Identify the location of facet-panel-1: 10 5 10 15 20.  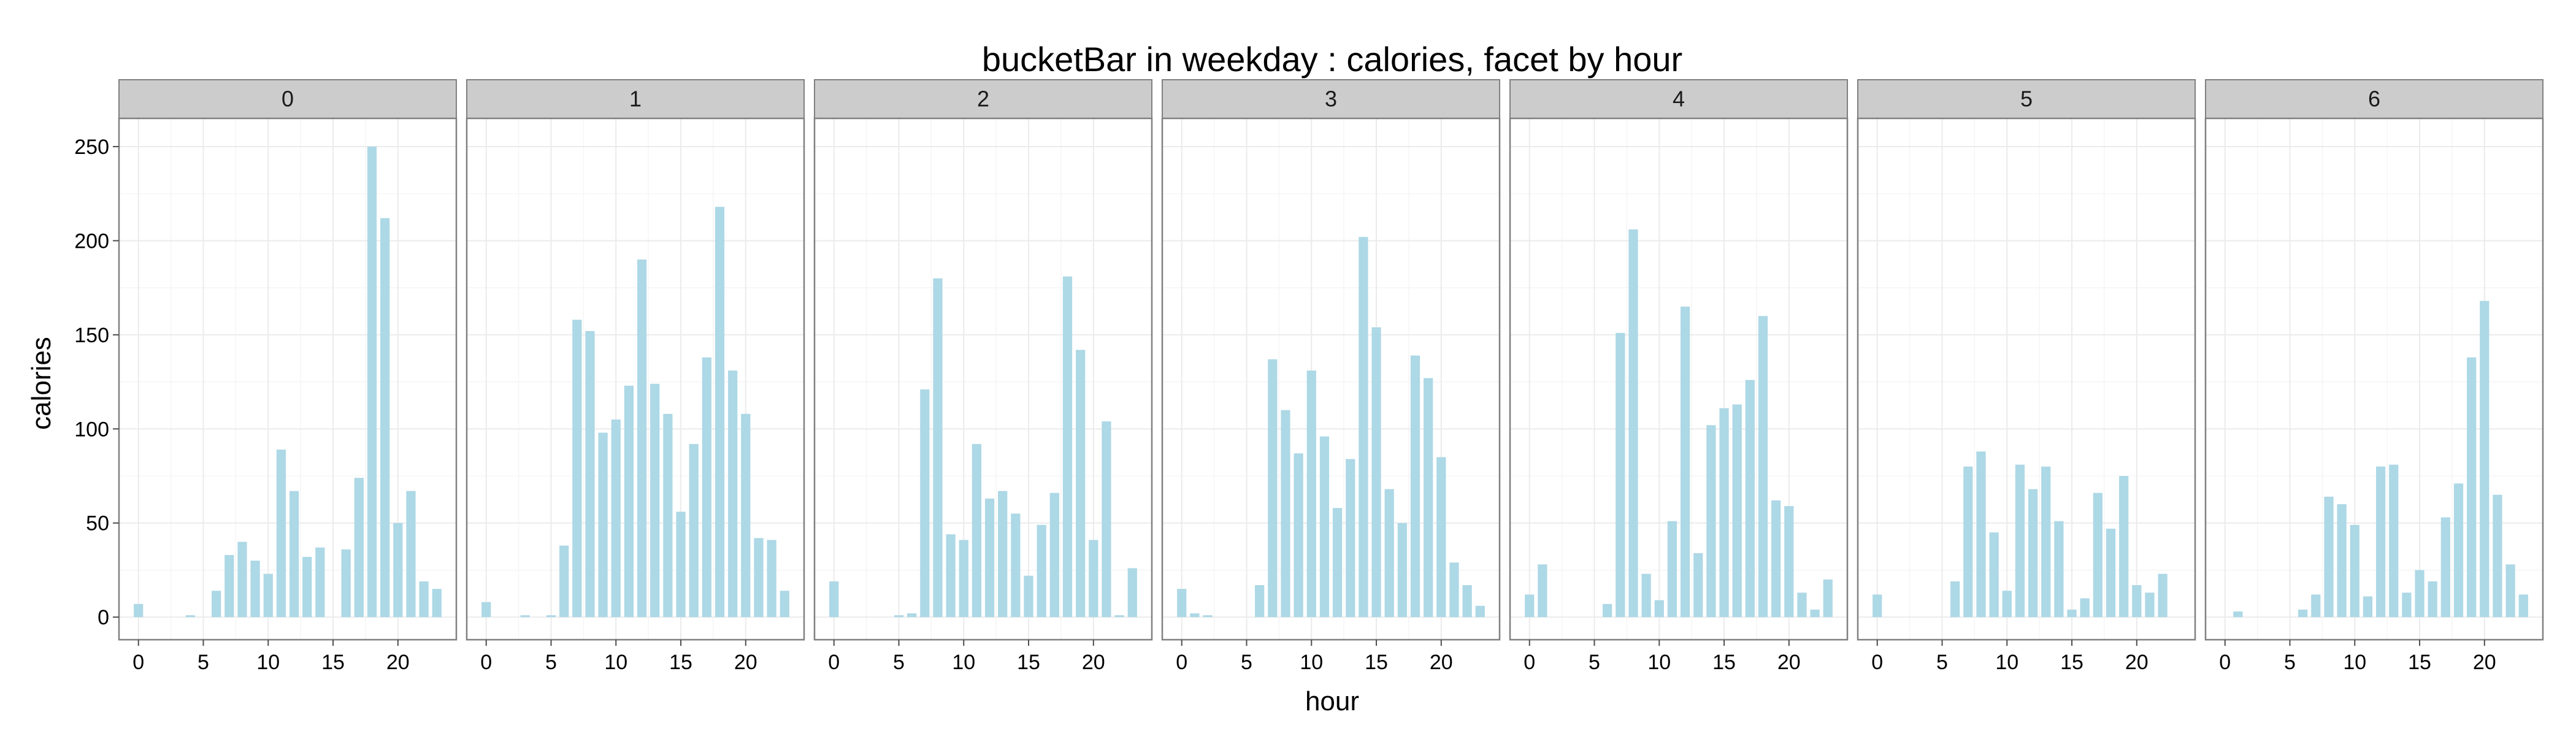
(635, 376).